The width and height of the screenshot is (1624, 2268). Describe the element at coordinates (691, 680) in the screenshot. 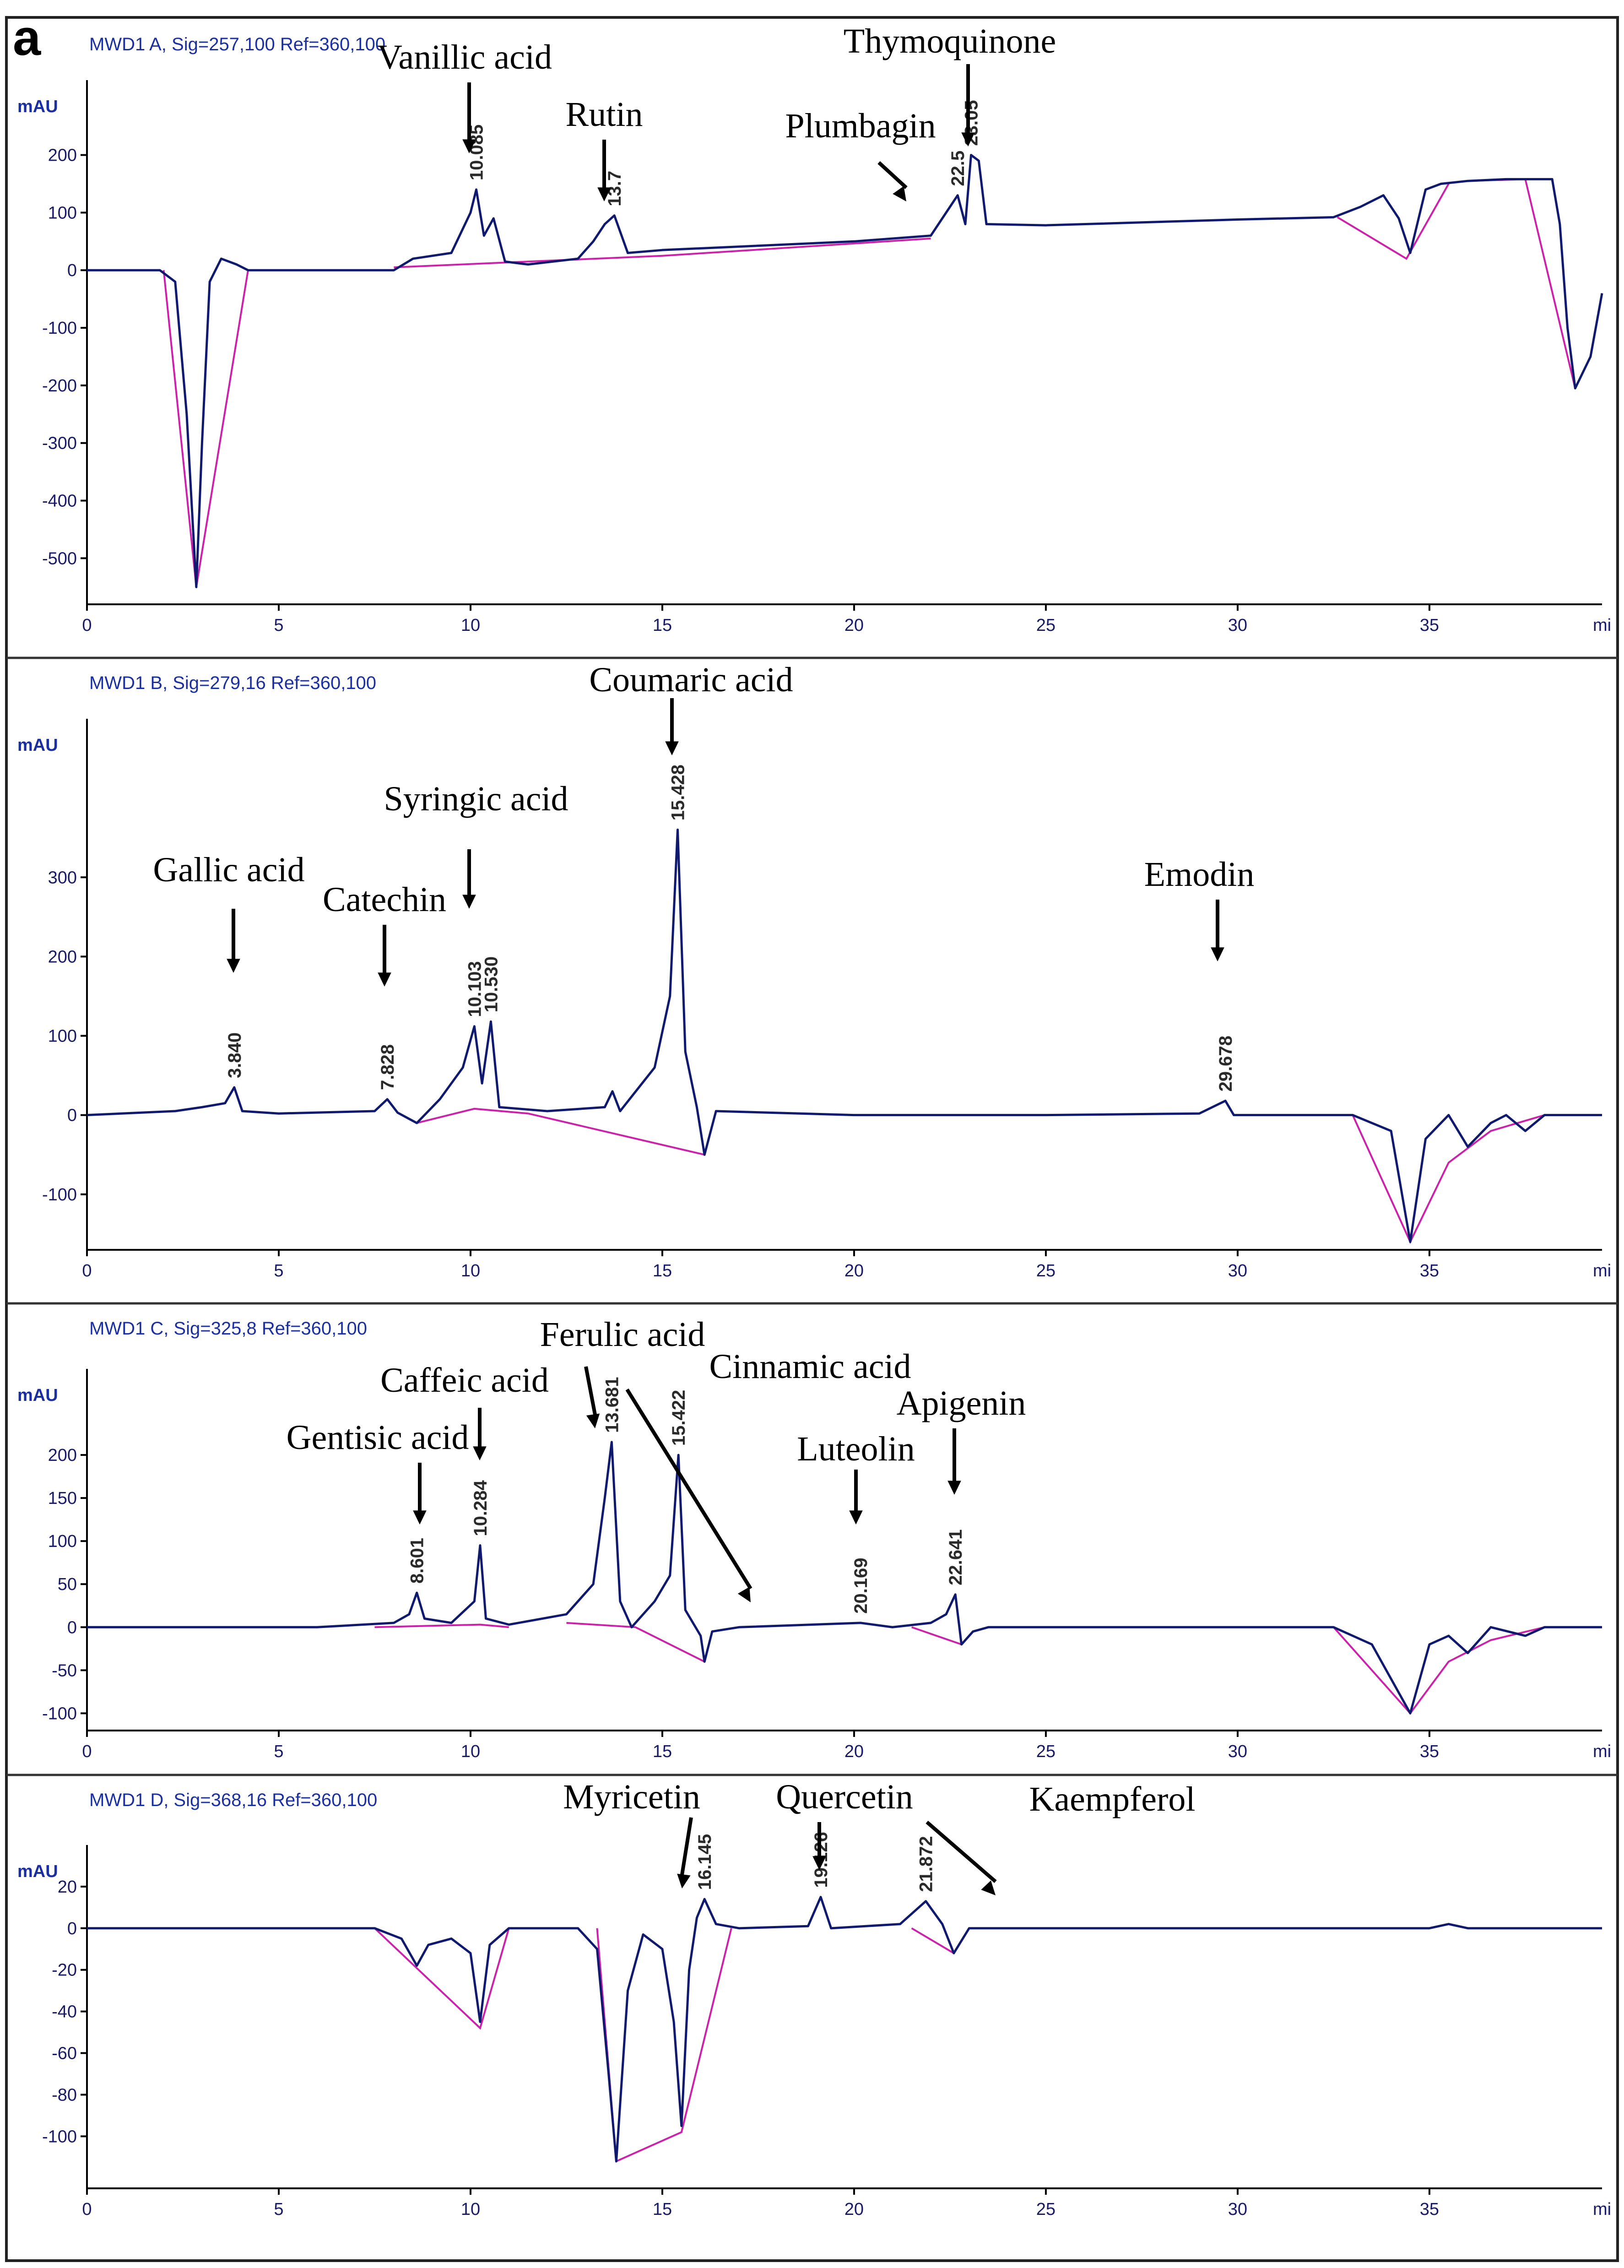

I see `compound-label: Coumaric acid` at that location.